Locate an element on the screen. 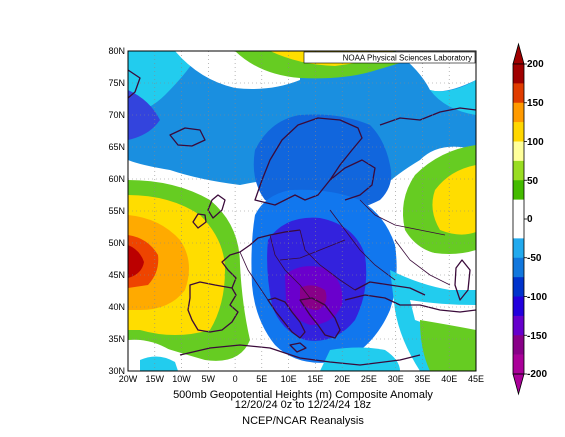 The height and width of the screenshot is (437, 565). lon-label: 30E is located at coordinates (396, 379).